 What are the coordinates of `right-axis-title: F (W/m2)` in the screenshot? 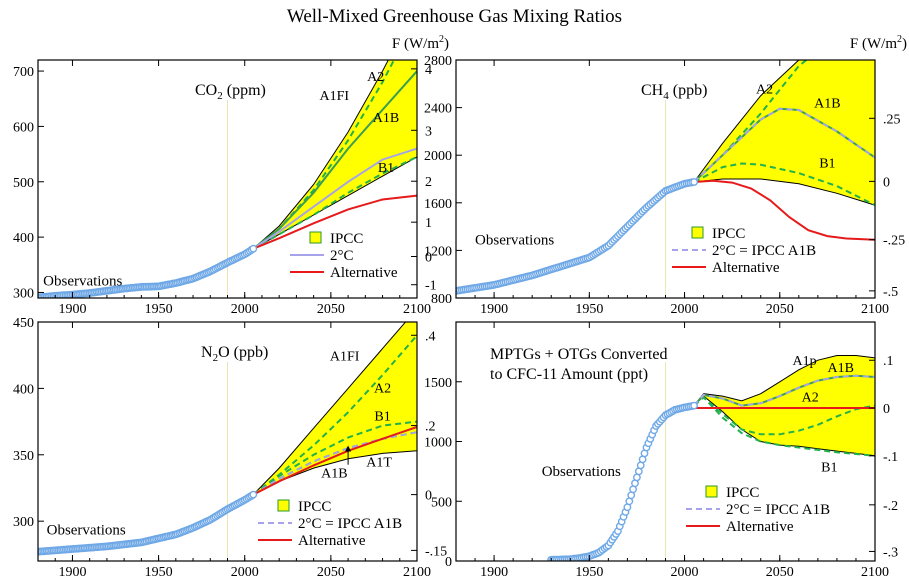 It's located at (420, 43).